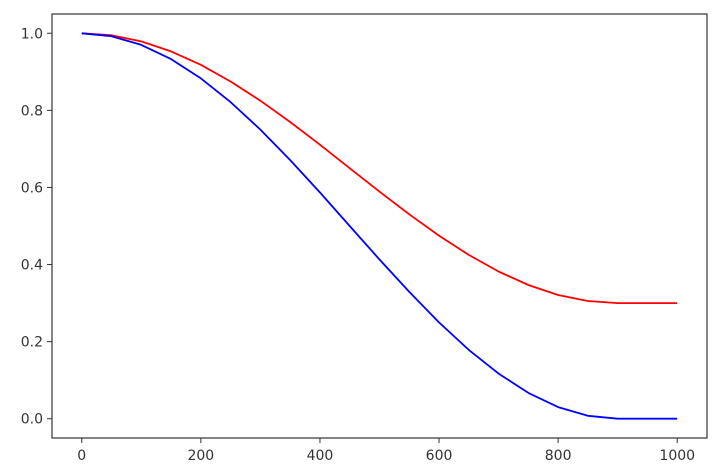  I want to click on x-tick-label: 800, so click(558, 456).